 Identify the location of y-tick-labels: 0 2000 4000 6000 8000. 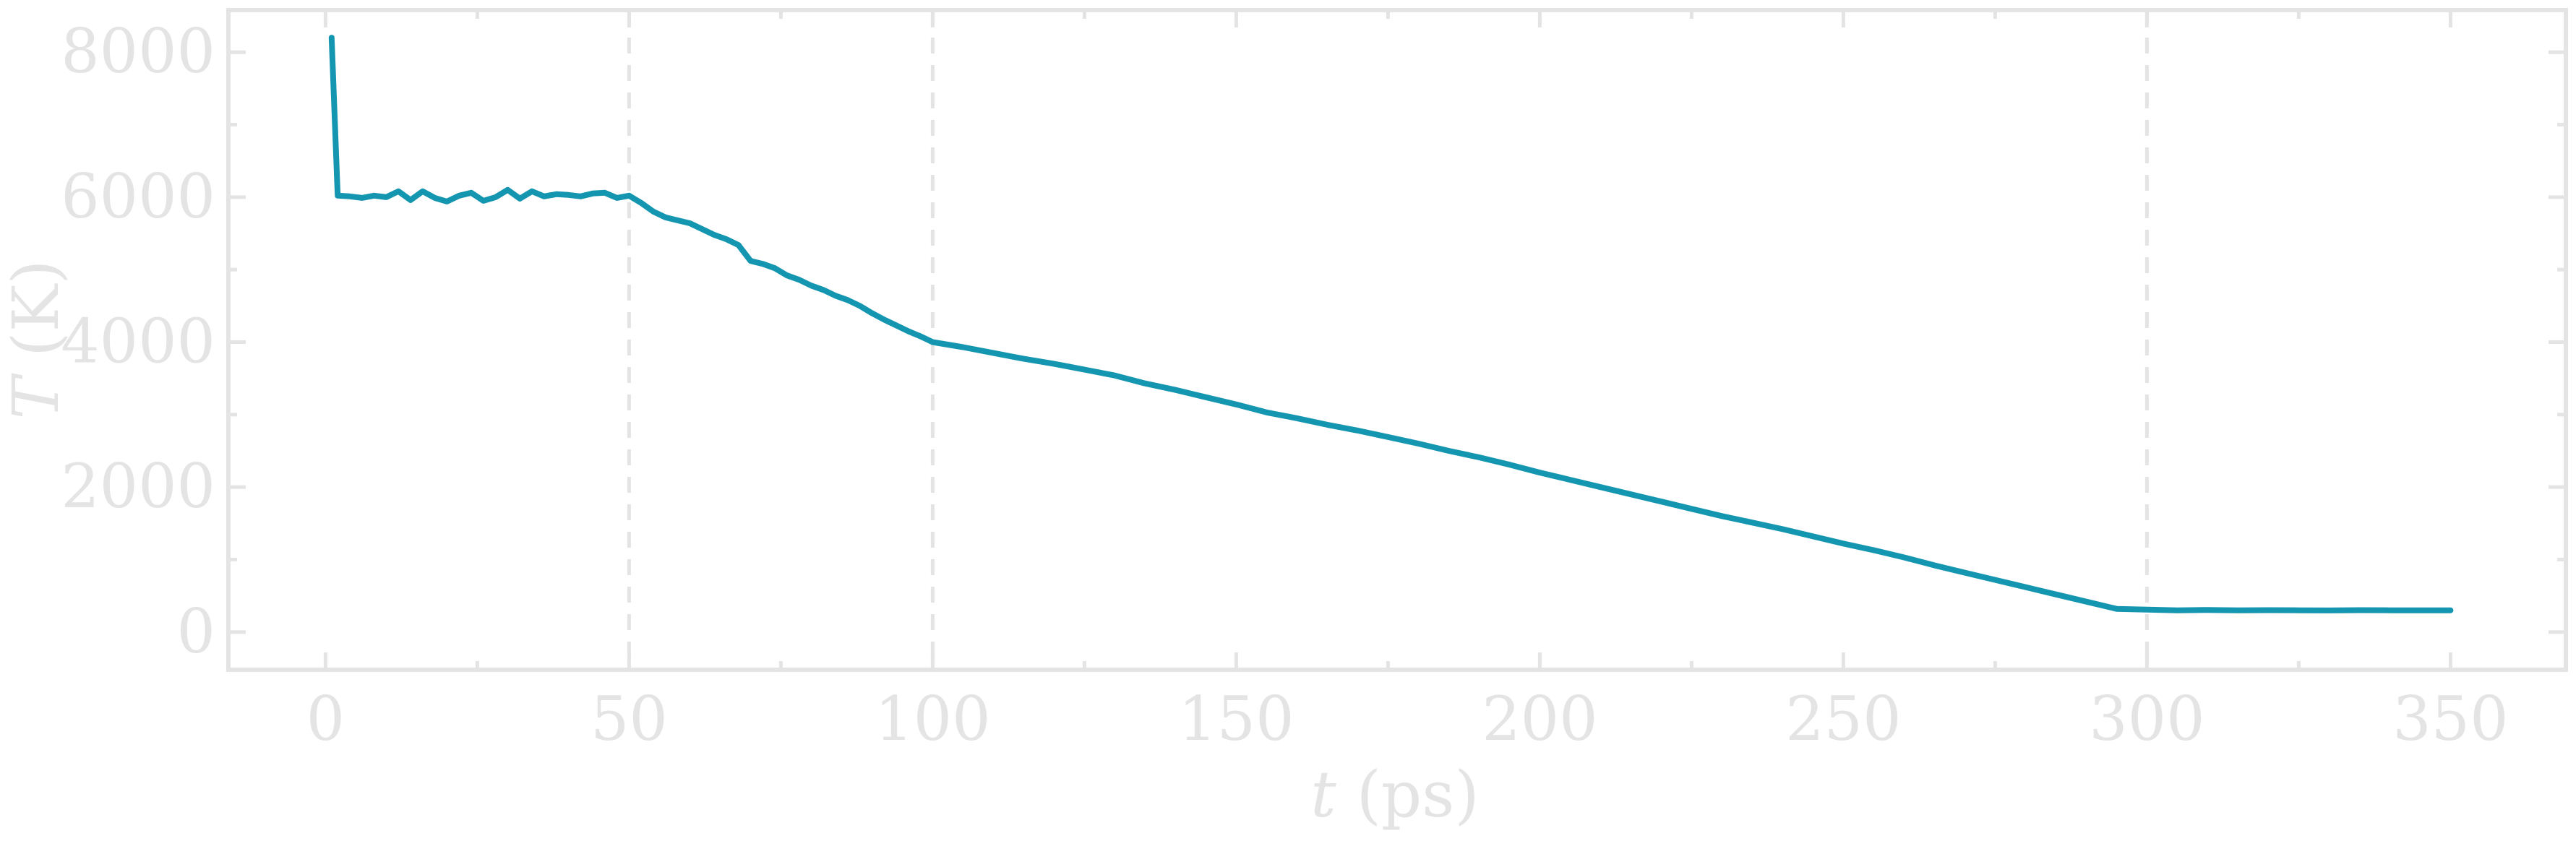
(138, 341).